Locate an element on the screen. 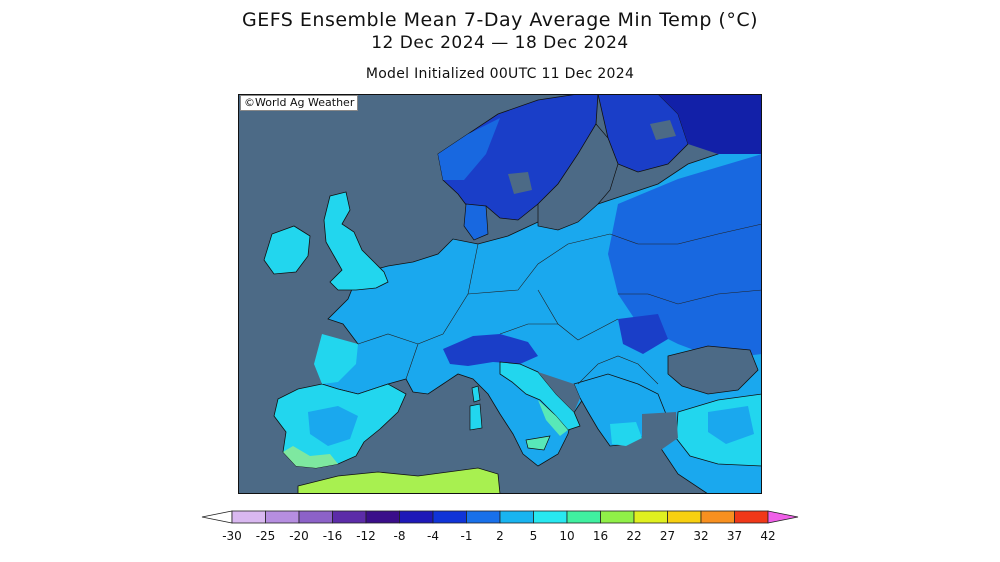  land-north-africa is located at coordinates (399, 480).